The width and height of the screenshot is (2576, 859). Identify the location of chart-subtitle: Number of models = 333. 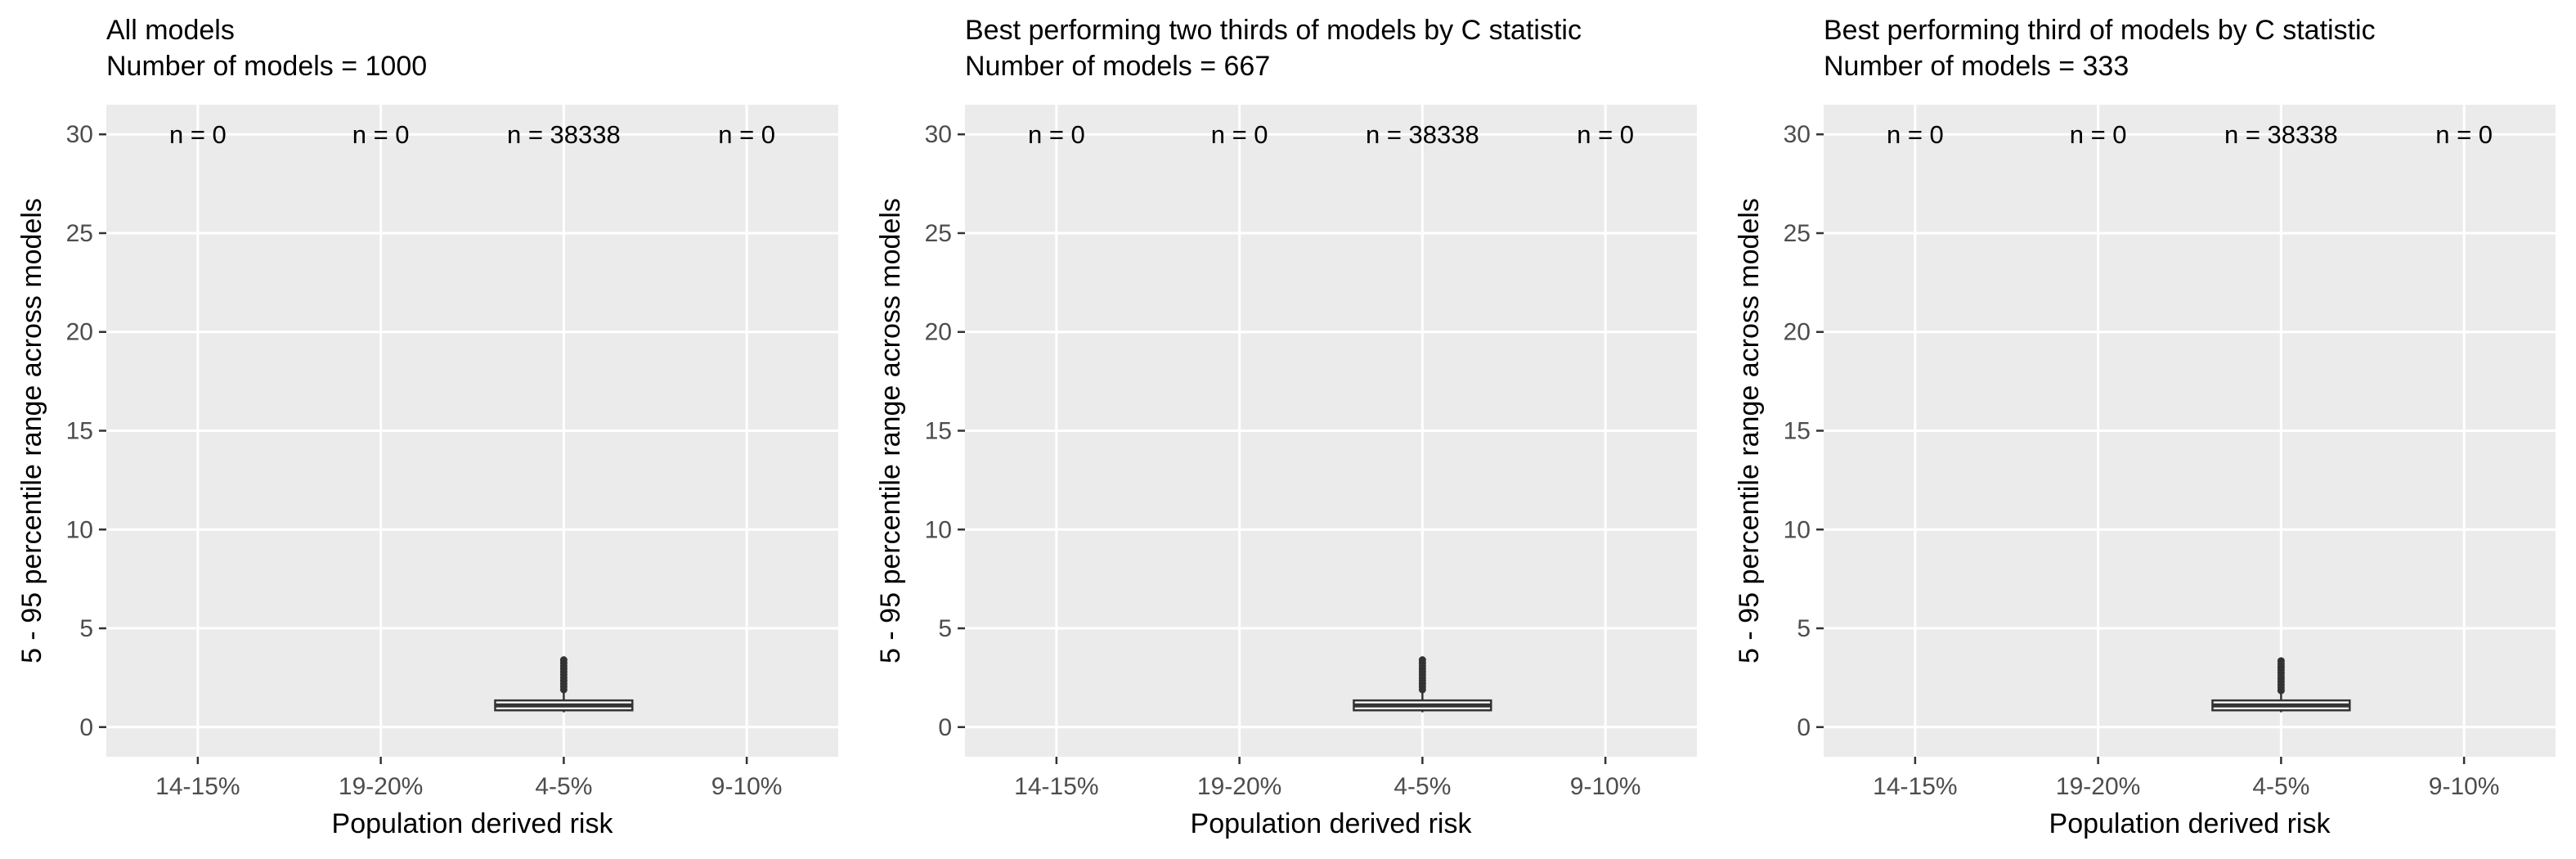
(1976, 67).